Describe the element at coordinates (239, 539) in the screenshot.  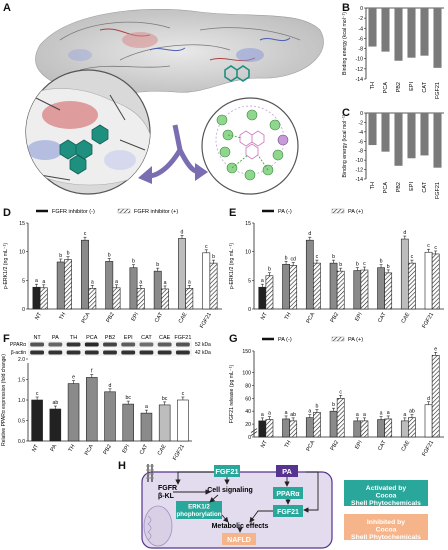
I see `nafld-box` at that location.